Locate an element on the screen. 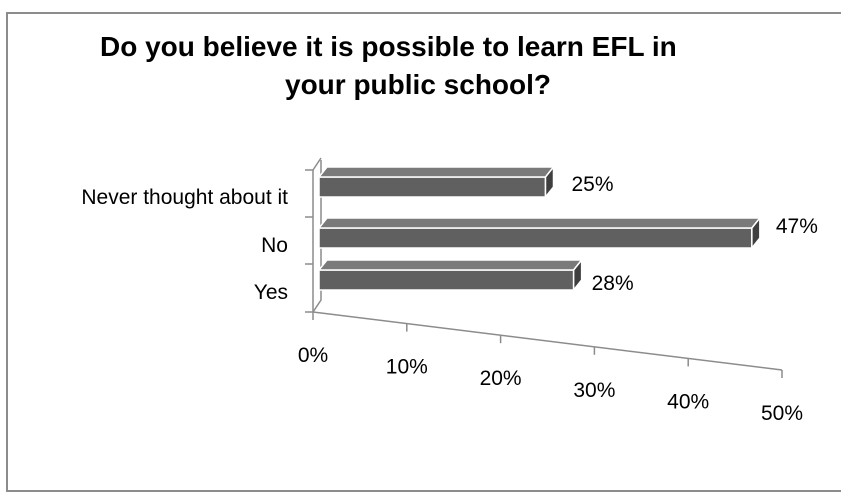 The height and width of the screenshot is (492, 841). bars is located at coordinates (539, 228).